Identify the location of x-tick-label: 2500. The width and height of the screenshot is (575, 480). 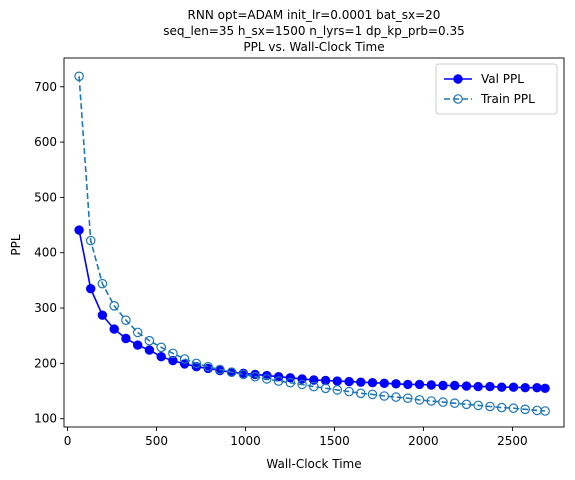
(512, 441).